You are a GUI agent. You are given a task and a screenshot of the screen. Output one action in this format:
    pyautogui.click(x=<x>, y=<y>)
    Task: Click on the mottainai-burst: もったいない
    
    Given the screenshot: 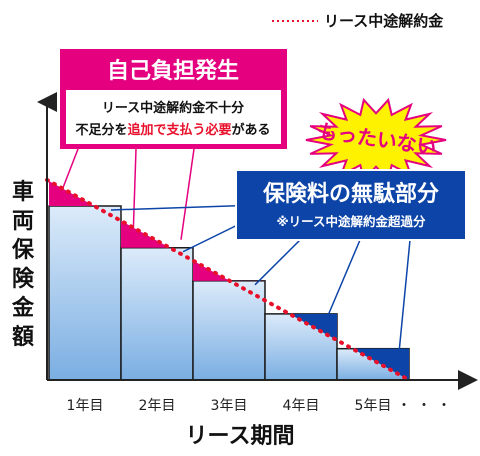 What is the action you would take?
    pyautogui.click(x=376, y=140)
    